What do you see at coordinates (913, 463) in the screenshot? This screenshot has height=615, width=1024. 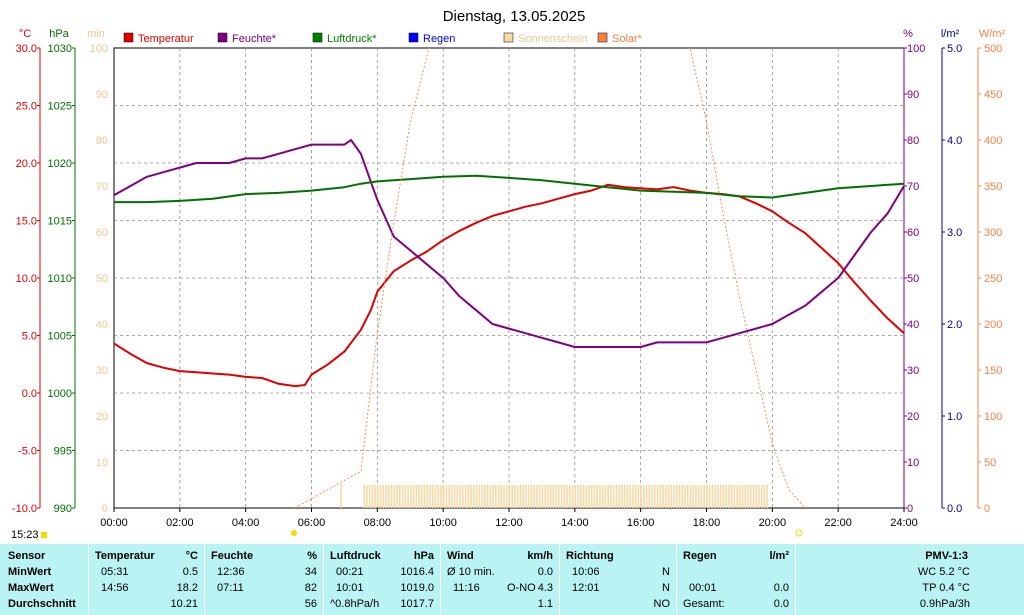 I see `humidity-tick-label: 10` at bounding box center [913, 463].